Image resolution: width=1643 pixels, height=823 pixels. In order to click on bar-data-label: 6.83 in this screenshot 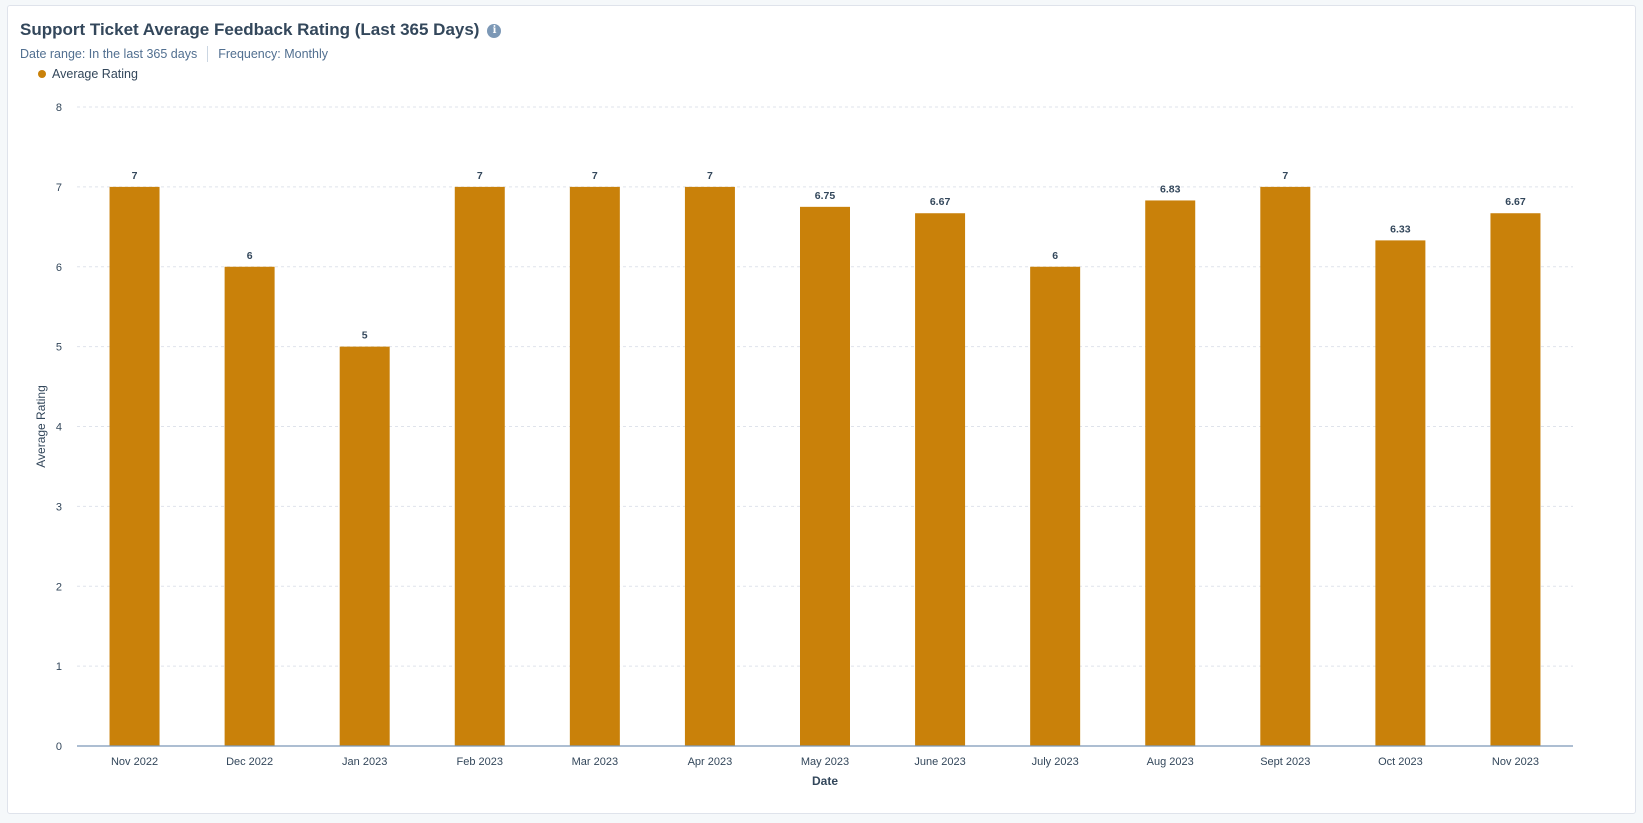, I will do `click(1170, 189)`.